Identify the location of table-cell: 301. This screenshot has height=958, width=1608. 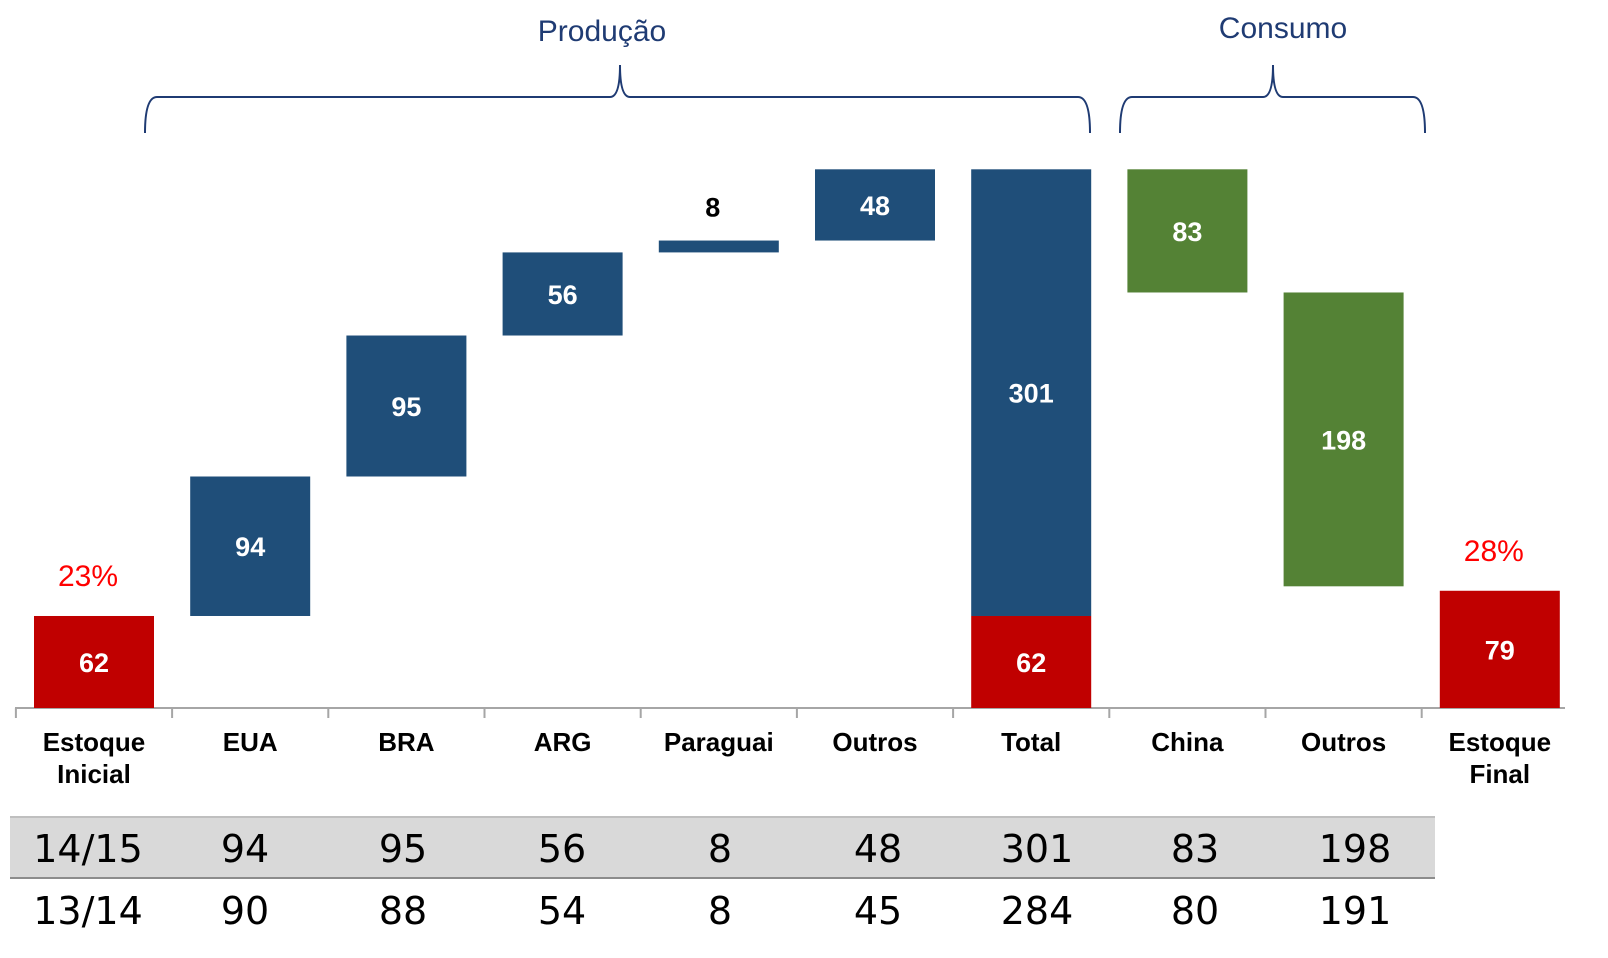
(1037, 849).